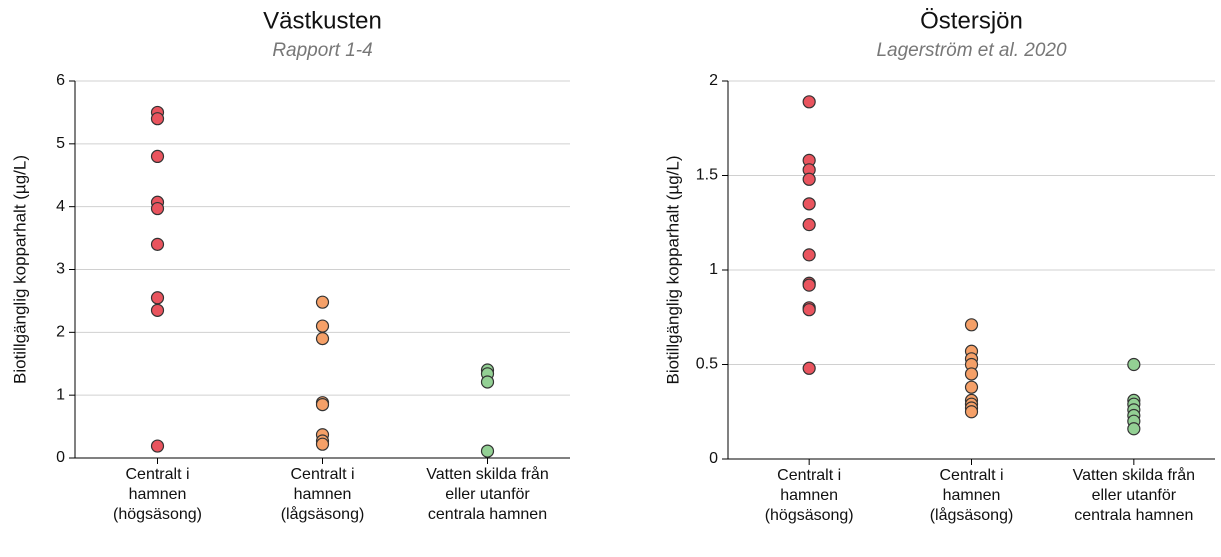 The height and width of the screenshot is (557, 1221). Describe the element at coordinates (971, 20) in the screenshot. I see `chart-title: Östersjön` at that location.